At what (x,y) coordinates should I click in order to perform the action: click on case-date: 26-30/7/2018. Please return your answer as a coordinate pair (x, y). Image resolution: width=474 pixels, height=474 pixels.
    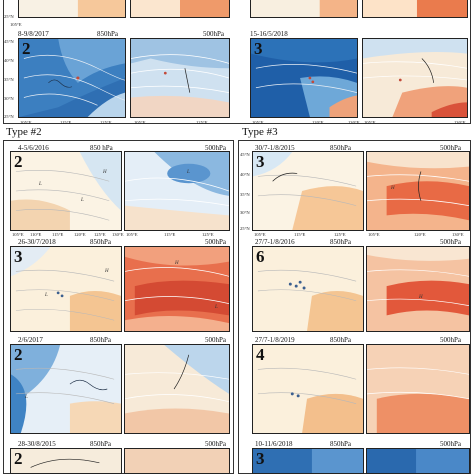
    Looking at the image, I should click on (37, 242).